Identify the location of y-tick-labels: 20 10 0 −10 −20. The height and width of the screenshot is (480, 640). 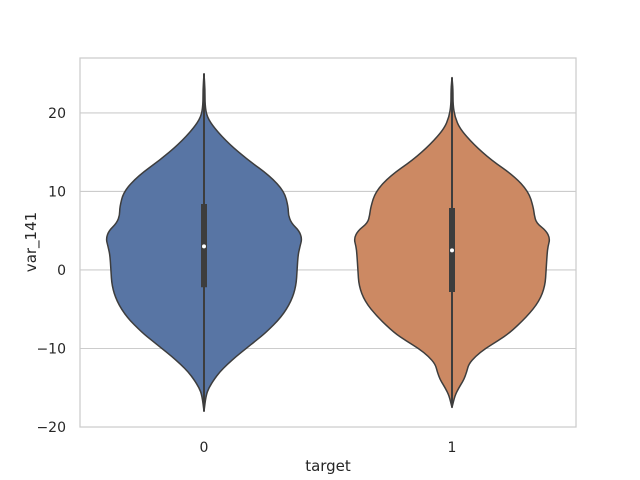
(51, 271).